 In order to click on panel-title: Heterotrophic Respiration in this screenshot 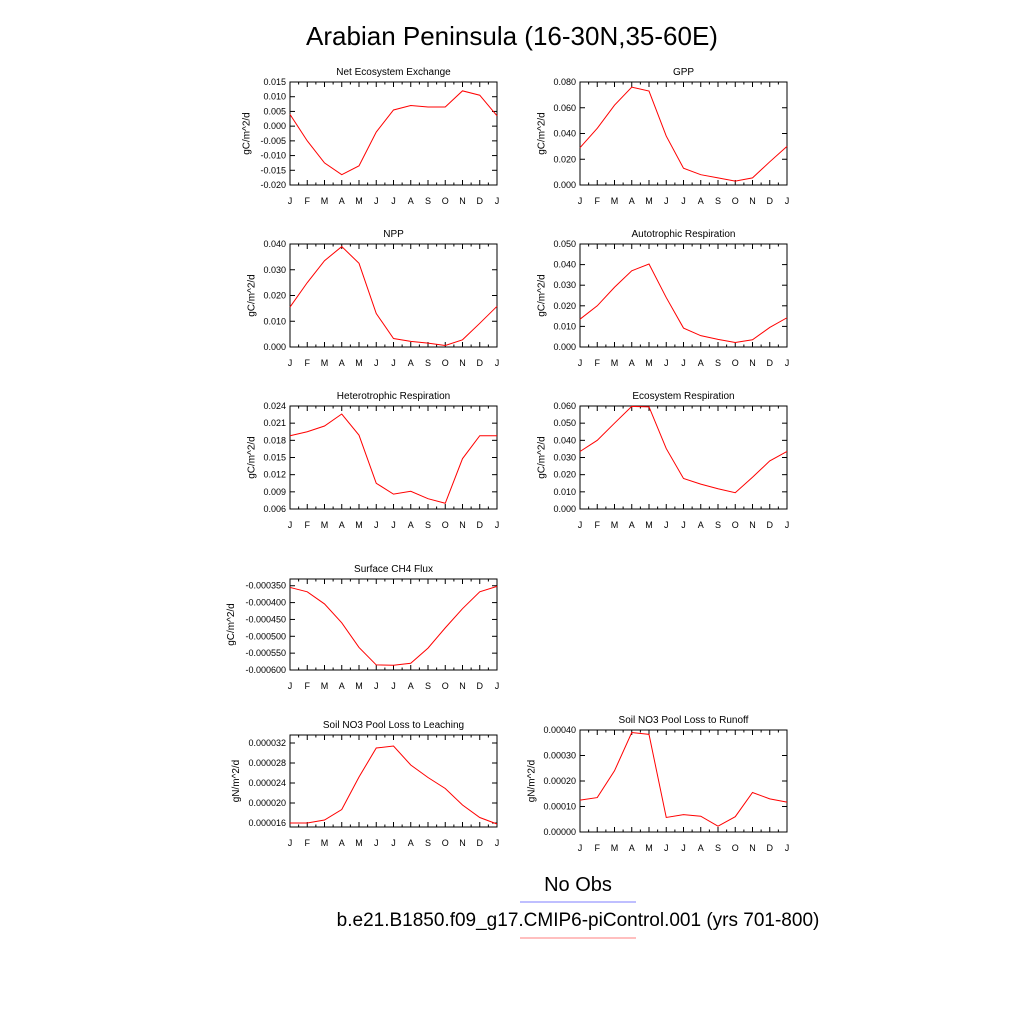, I will do `click(393, 396)`.